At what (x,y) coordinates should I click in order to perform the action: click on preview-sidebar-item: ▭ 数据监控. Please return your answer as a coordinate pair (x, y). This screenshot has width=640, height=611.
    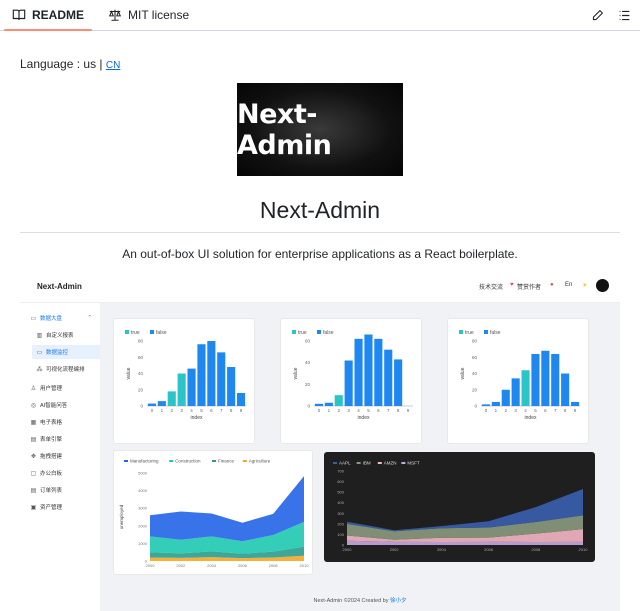
    Looking at the image, I should click on (66, 352).